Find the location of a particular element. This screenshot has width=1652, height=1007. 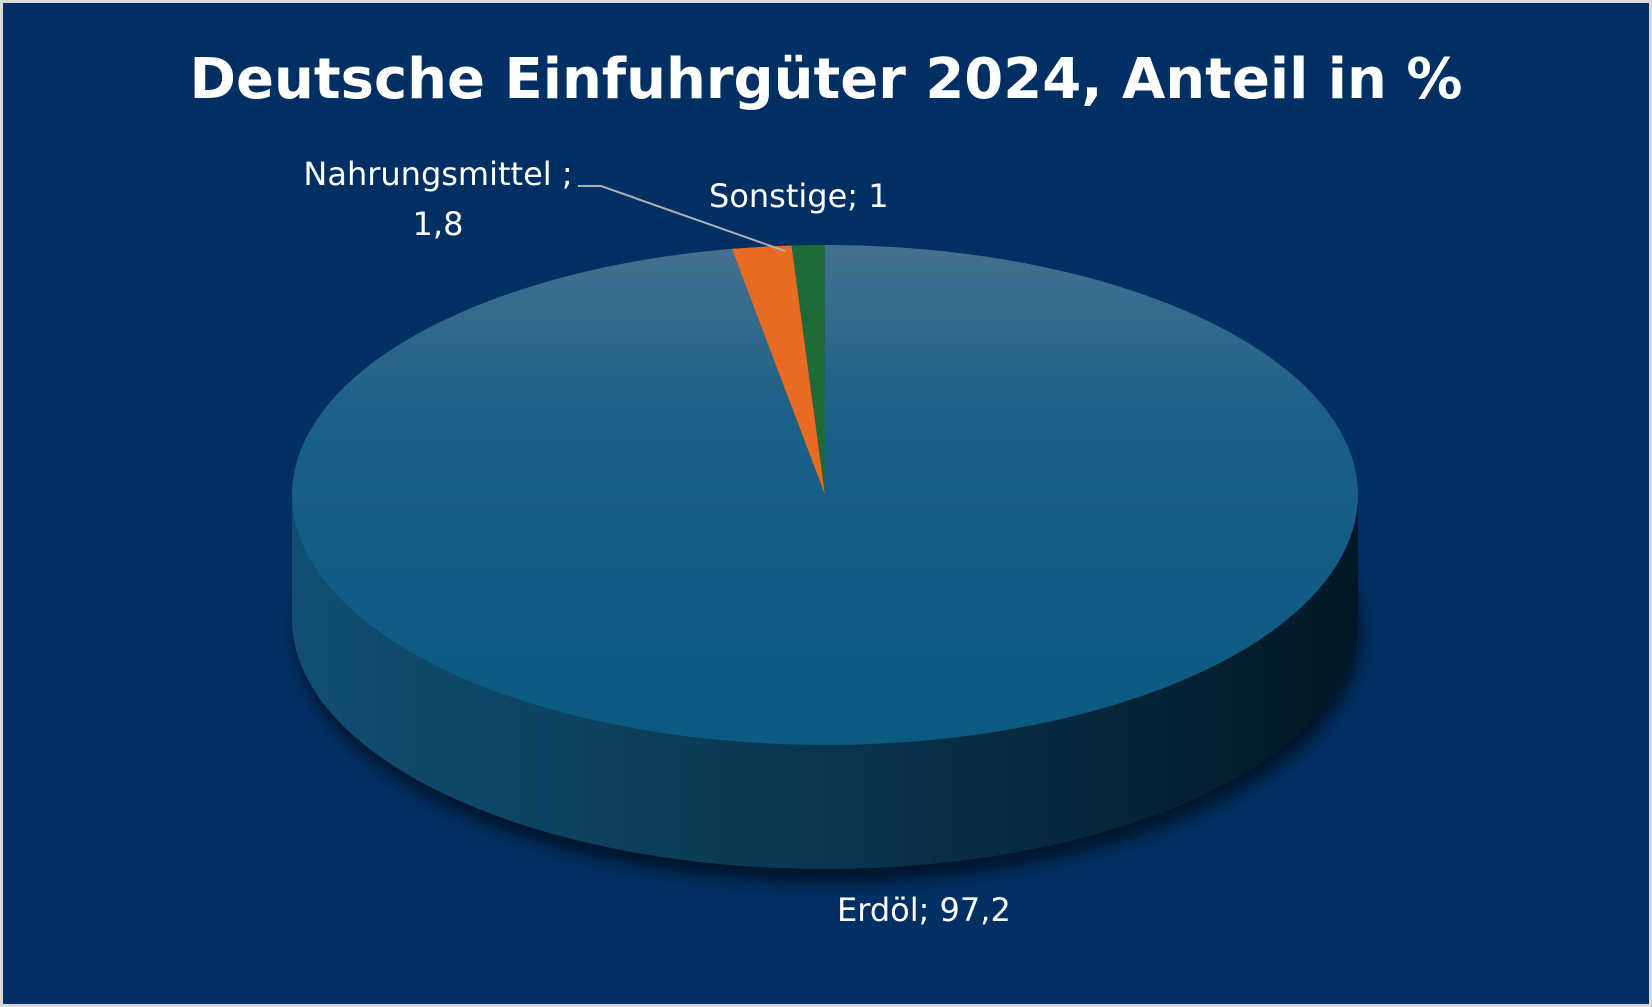

data-label-erdoel: Erdöl; 97,2 is located at coordinates (924, 910).